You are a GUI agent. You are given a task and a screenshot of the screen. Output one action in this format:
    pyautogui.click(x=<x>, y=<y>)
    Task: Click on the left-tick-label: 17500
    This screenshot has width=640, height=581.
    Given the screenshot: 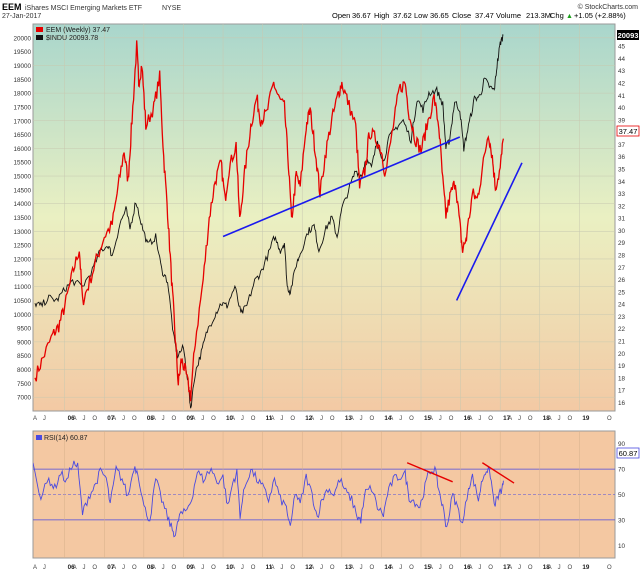 What is the action you would take?
    pyautogui.click(x=22, y=107)
    